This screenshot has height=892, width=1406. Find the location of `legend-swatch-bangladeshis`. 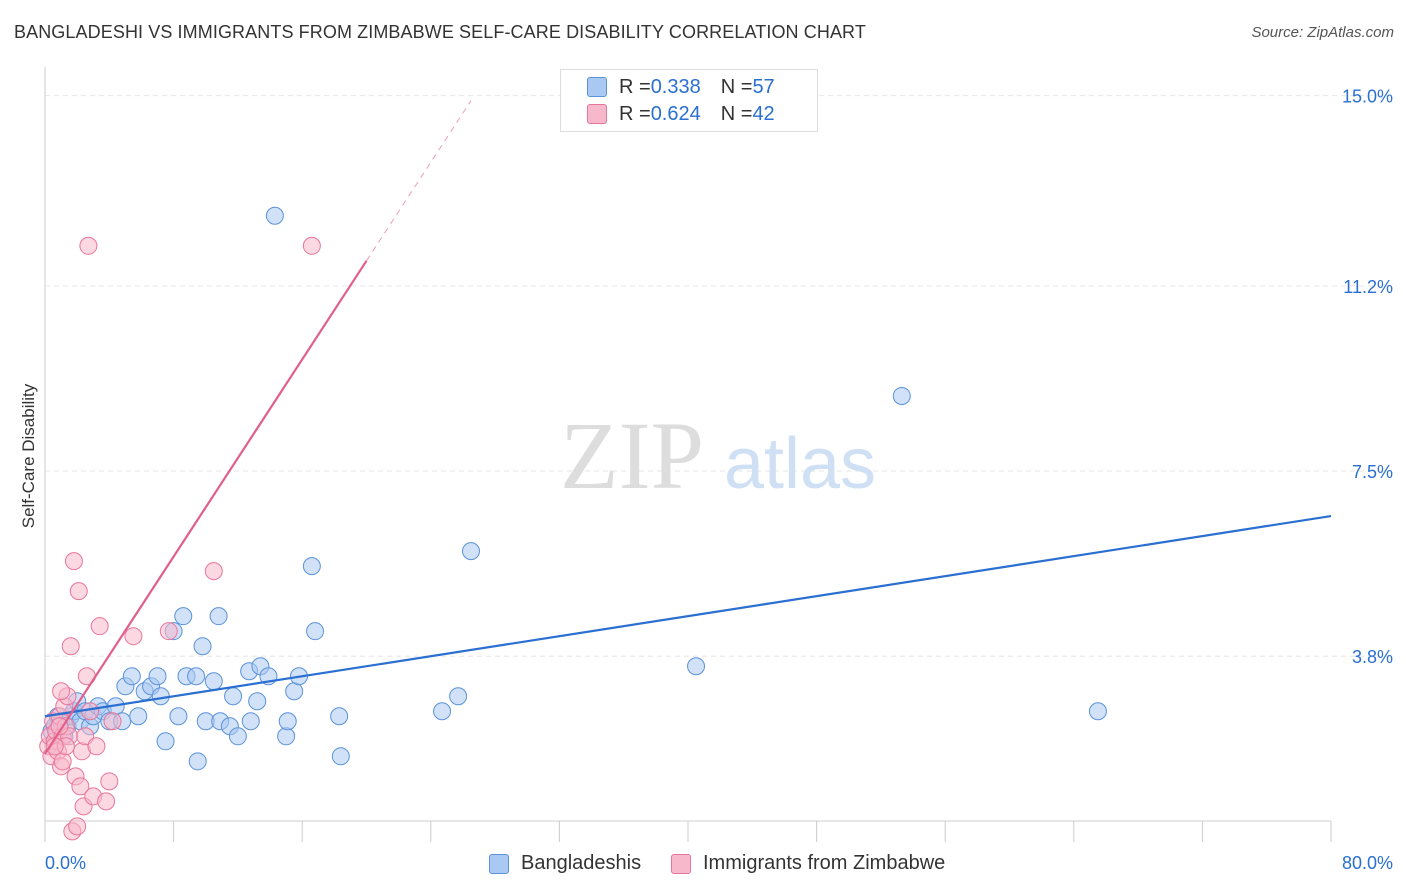

legend-swatch-bangladeshis is located at coordinates (597, 87).